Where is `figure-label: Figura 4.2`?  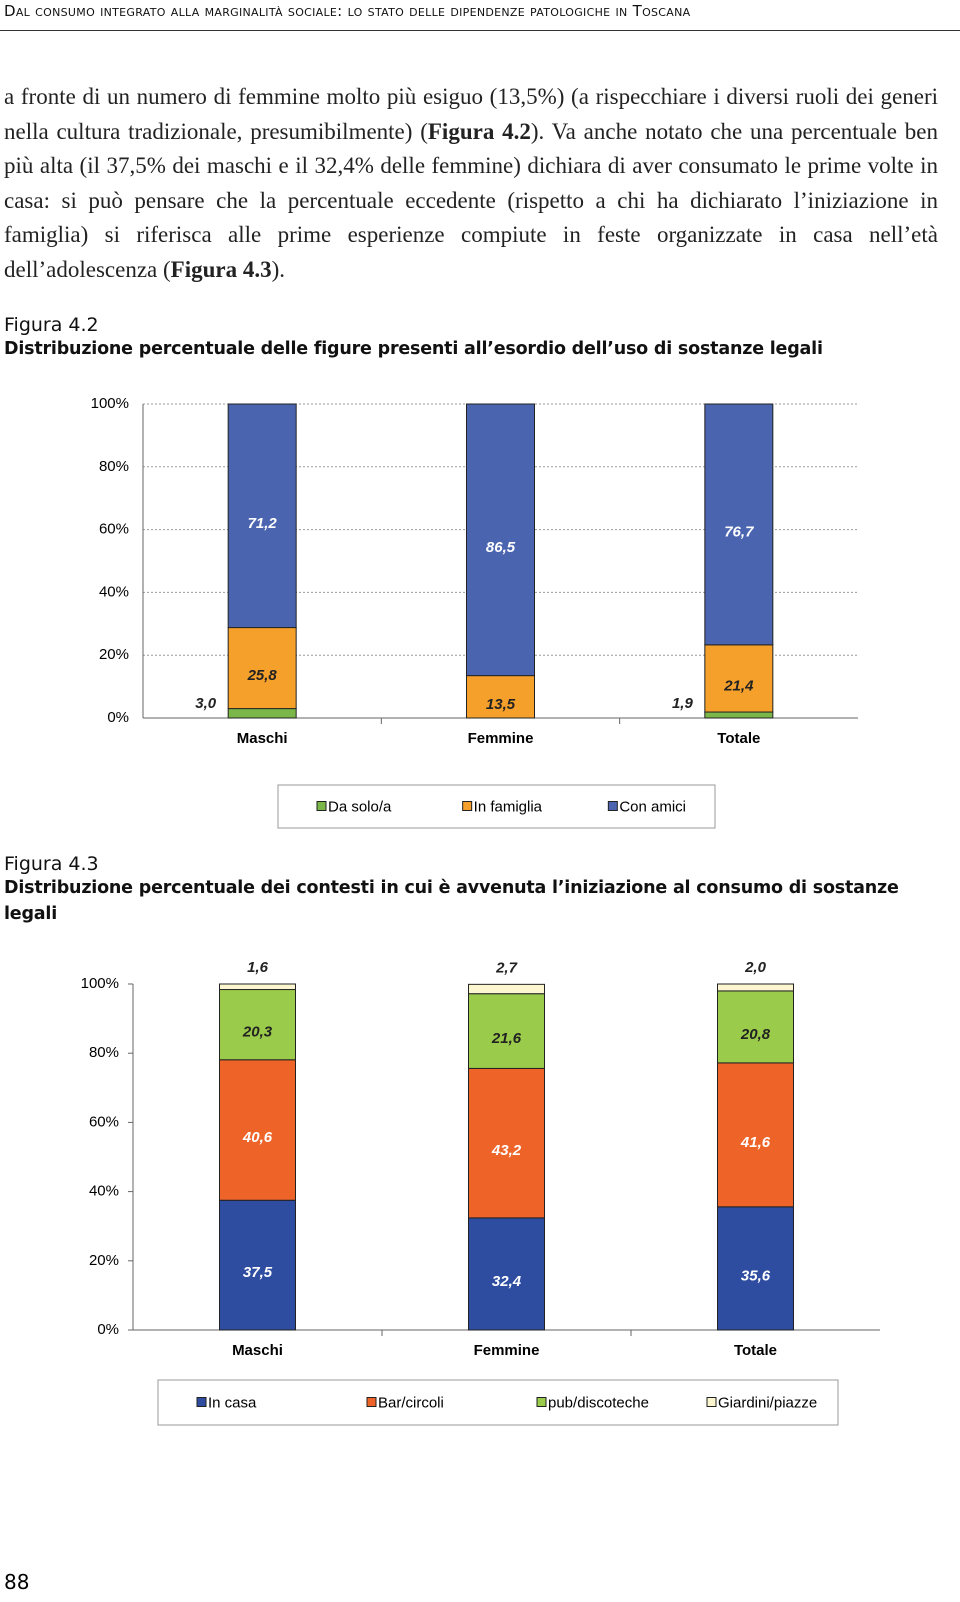
figure-label: Figura 4.2 is located at coordinates (51, 325).